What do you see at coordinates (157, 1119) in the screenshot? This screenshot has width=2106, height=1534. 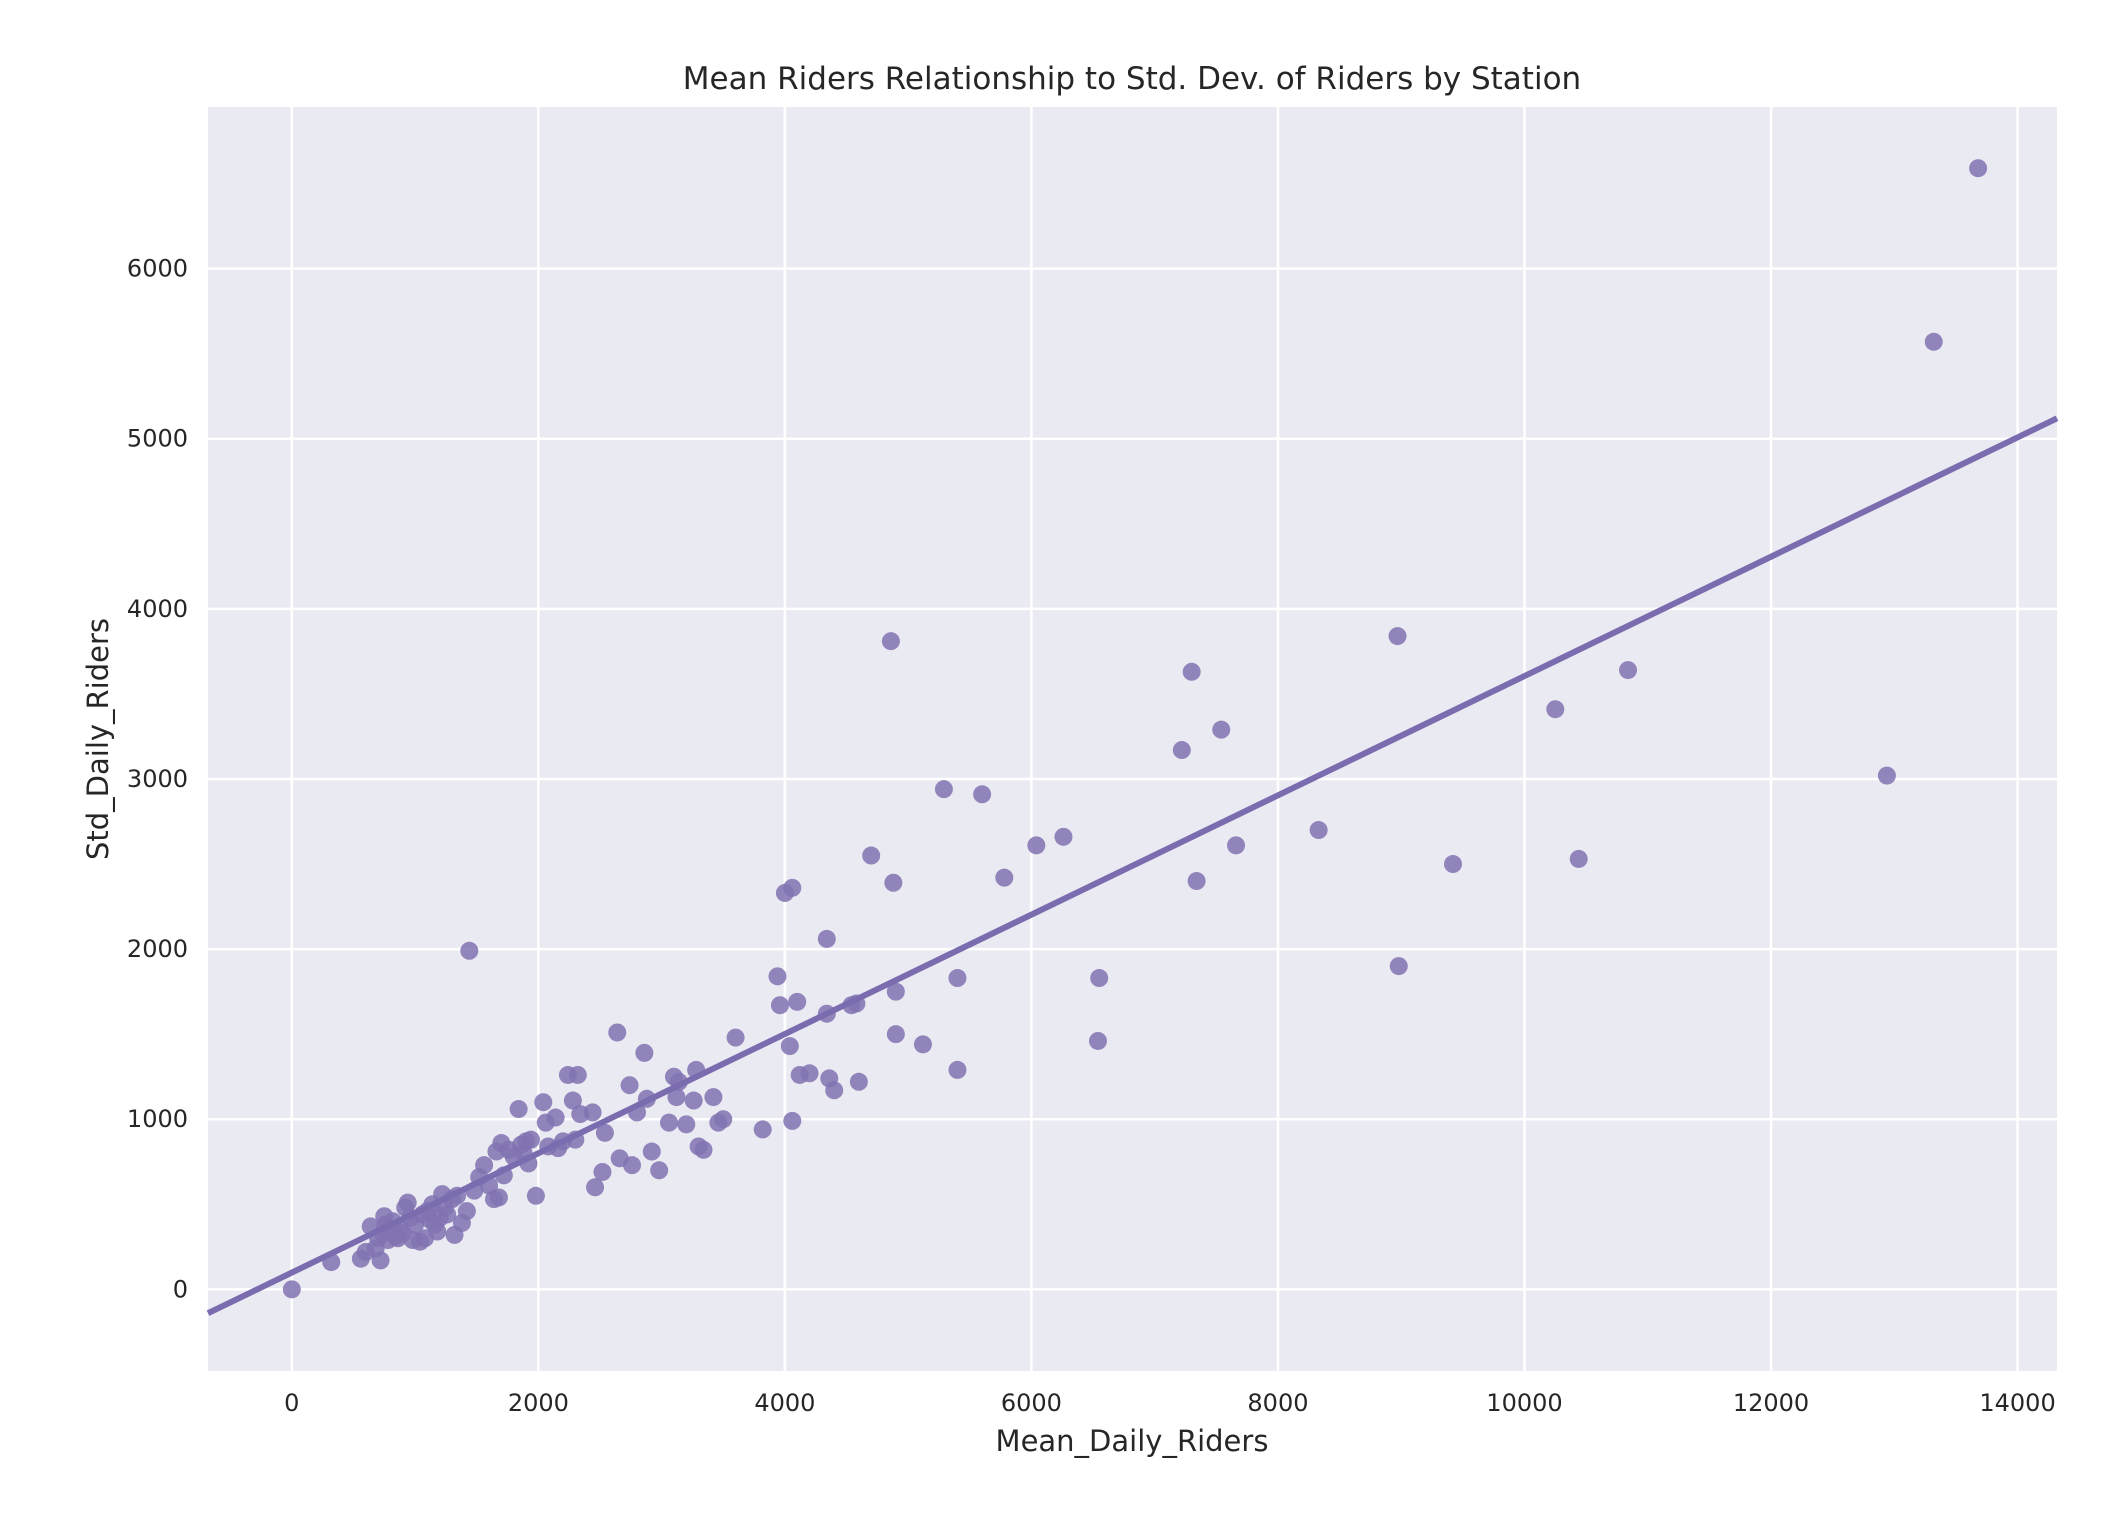 I see `y-tick-label: 1000` at bounding box center [157, 1119].